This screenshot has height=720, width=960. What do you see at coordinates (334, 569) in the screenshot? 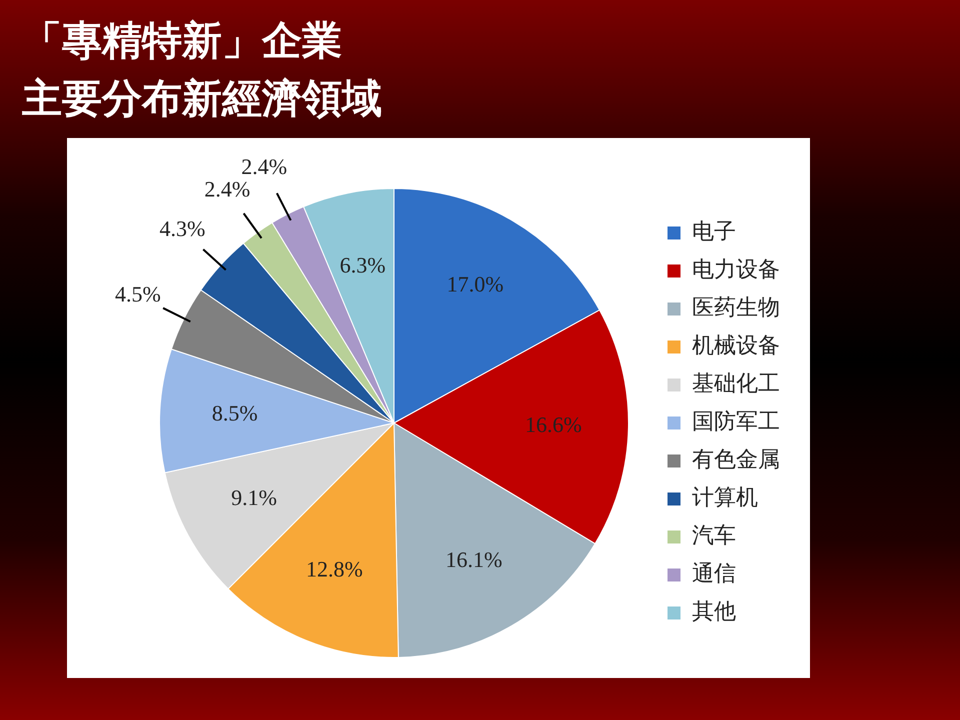
I see `data-label: 12.8%` at bounding box center [334, 569].